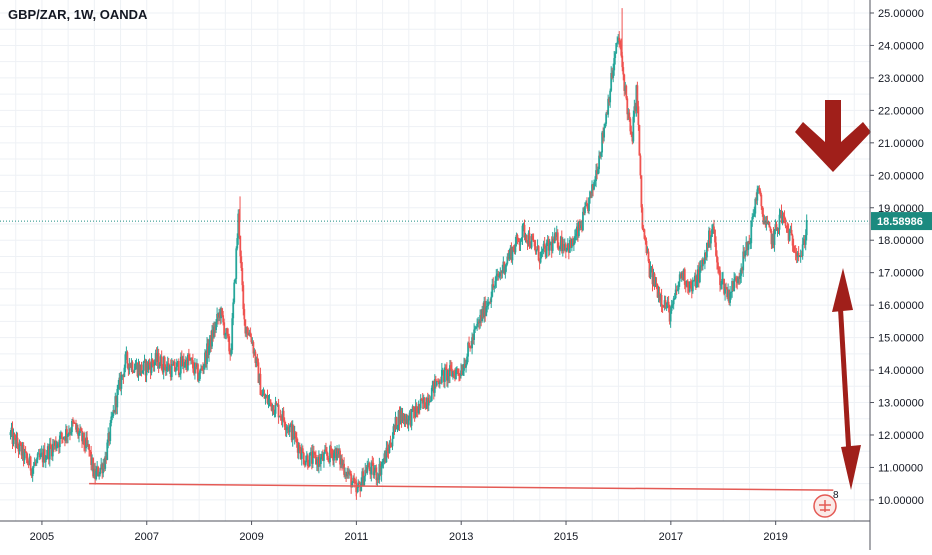 The width and height of the screenshot is (932, 555). What do you see at coordinates (901, 176) in the screenshot?
I see `y-tick-label: 20.00000` at bounding box center [901, 176].